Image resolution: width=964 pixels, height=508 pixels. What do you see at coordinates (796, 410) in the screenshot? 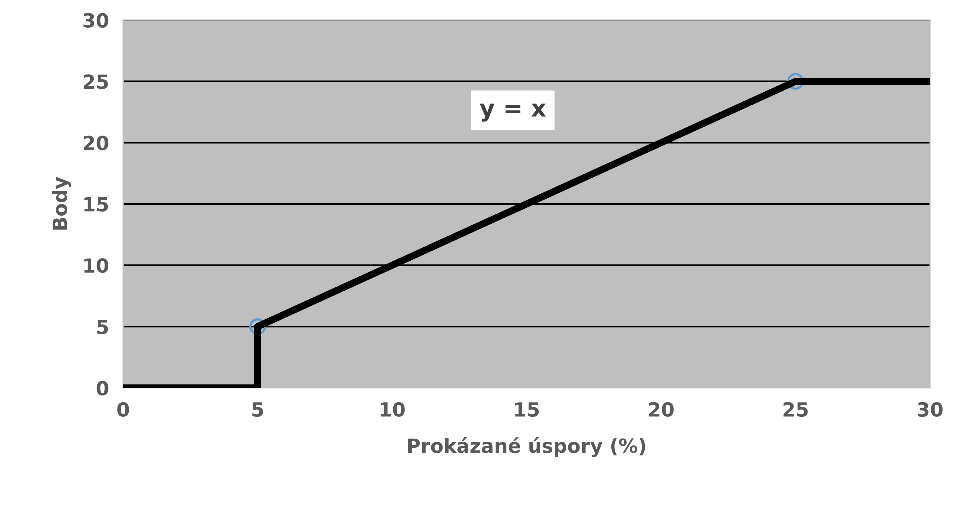
I see `x-tick-label: 25` at bounding box center [796, 410].